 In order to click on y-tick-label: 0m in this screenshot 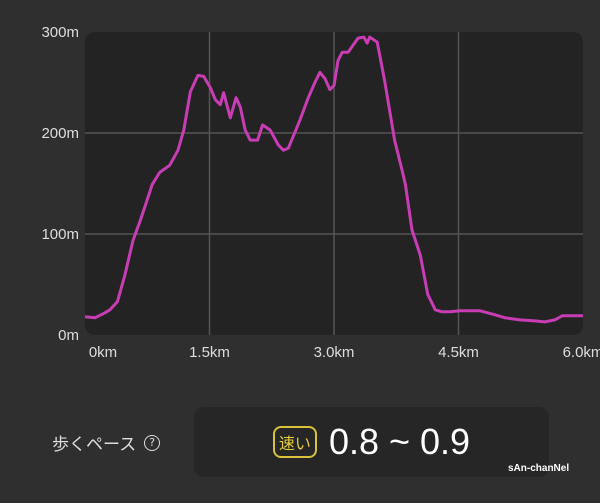, I will do `click(68, 335)`.